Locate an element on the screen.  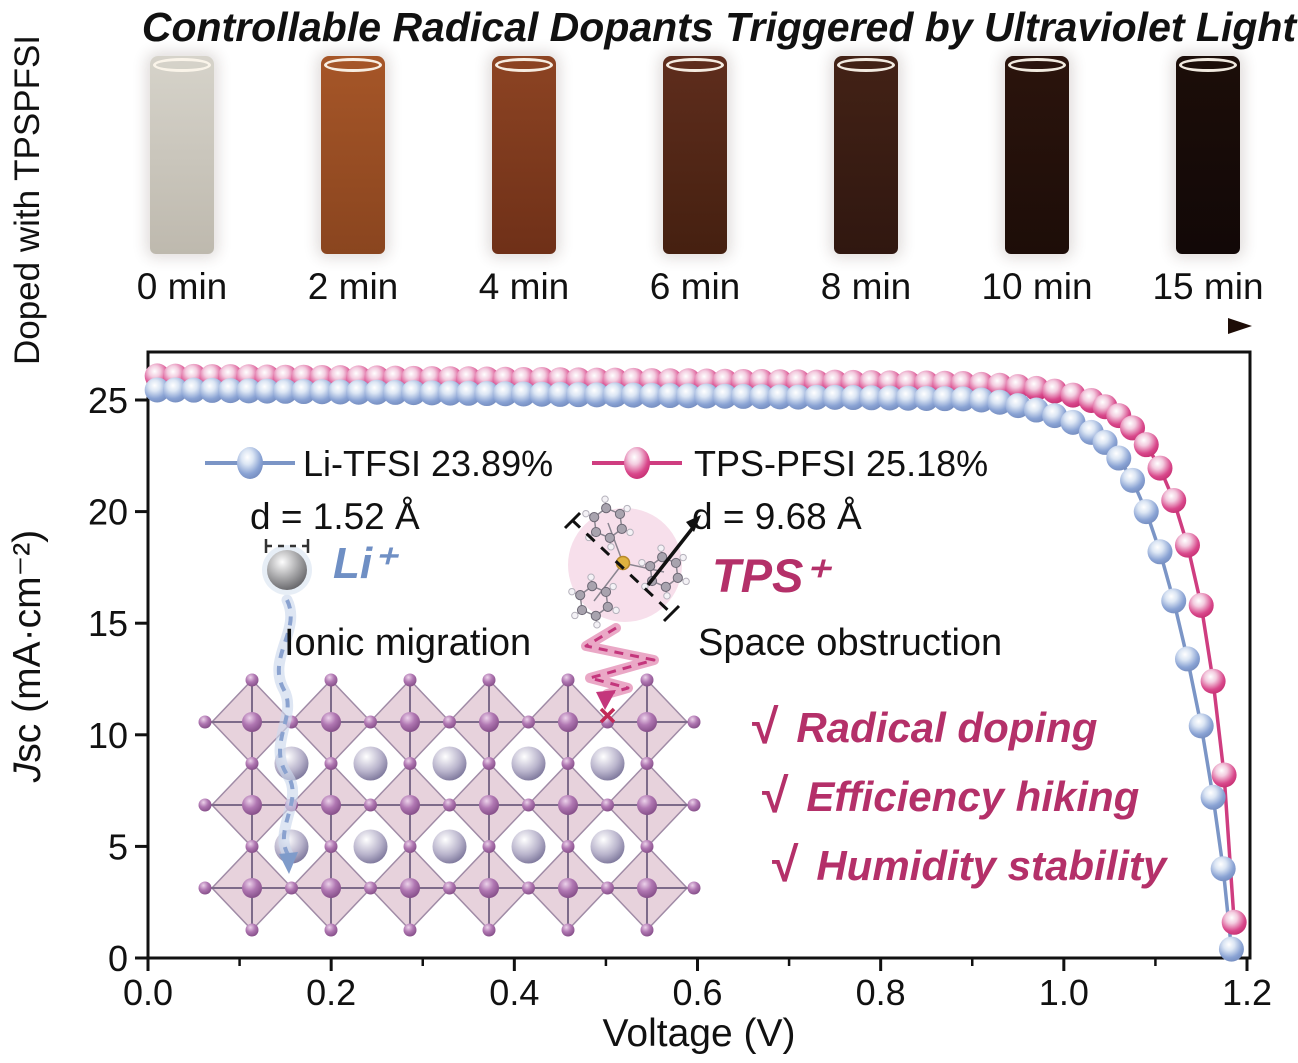
perovskite-lattice-illustration is located at coordinates (449, 805).